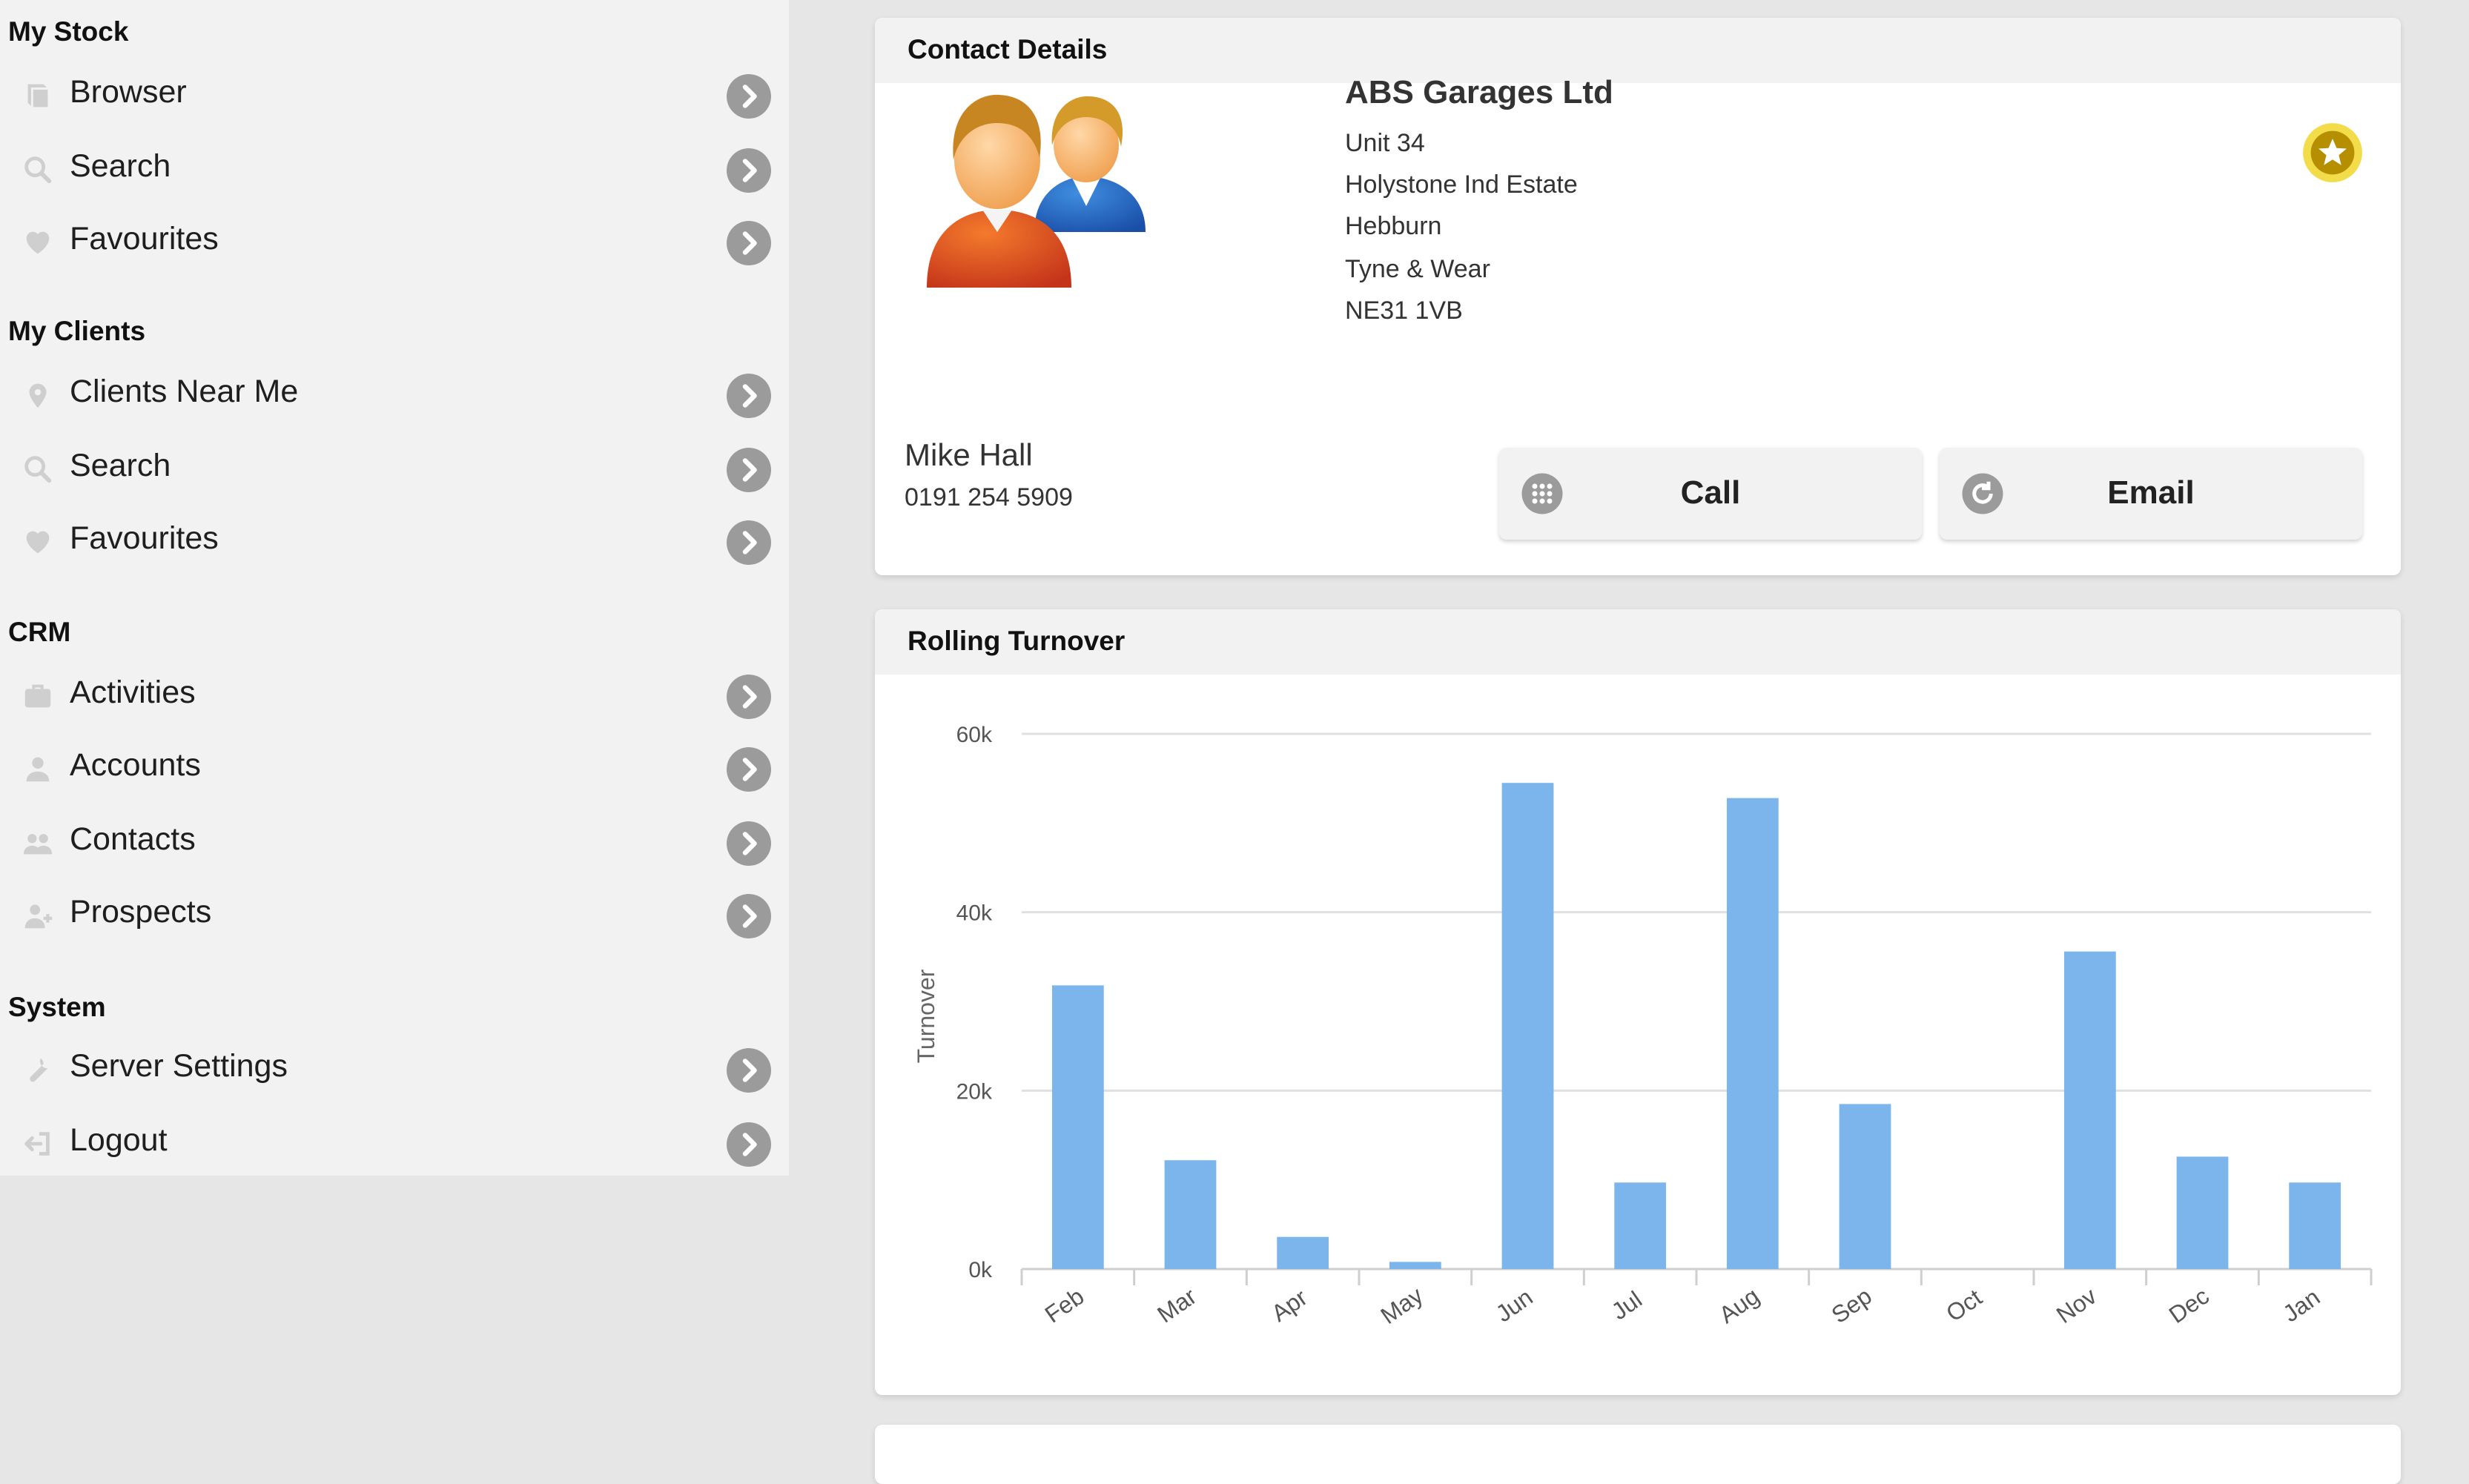  Describe the element at coordinates (1527, 1026) in the screenshot. I see `bar-jun` at that location.